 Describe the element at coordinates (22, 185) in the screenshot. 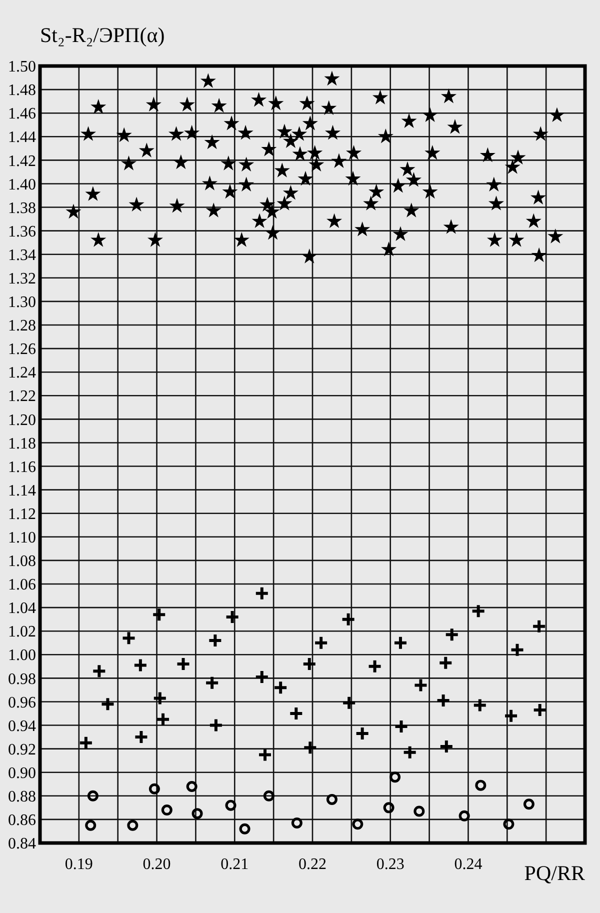

I see `y-tick-label: 1.40` at that location.